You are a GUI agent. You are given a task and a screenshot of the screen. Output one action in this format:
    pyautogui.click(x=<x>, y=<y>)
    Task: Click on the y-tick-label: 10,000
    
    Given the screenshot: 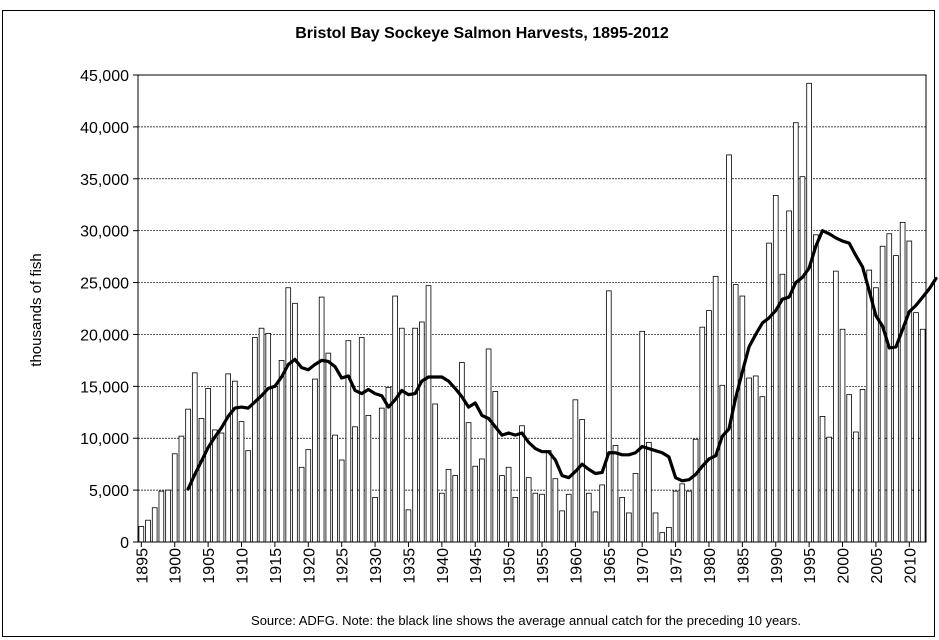 What is the action you would take?
    pyautogui.click(x=104, y=439)
    